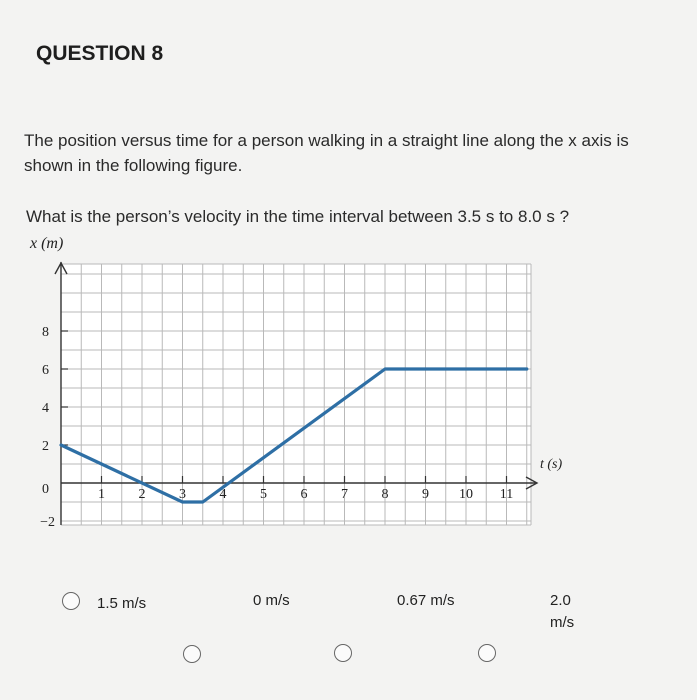 Image resolution: width=697 pixels, height=700 pixels. I want to click on x-tick-label: 5, so click(263, 494).